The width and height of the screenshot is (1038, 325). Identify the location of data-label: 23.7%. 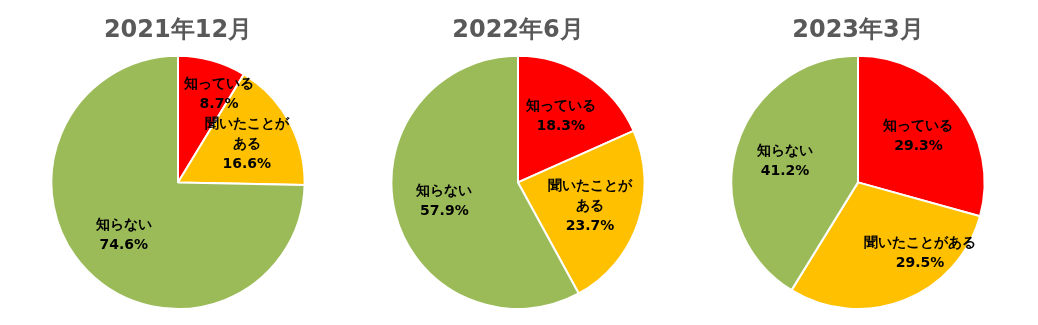
(590, 225).